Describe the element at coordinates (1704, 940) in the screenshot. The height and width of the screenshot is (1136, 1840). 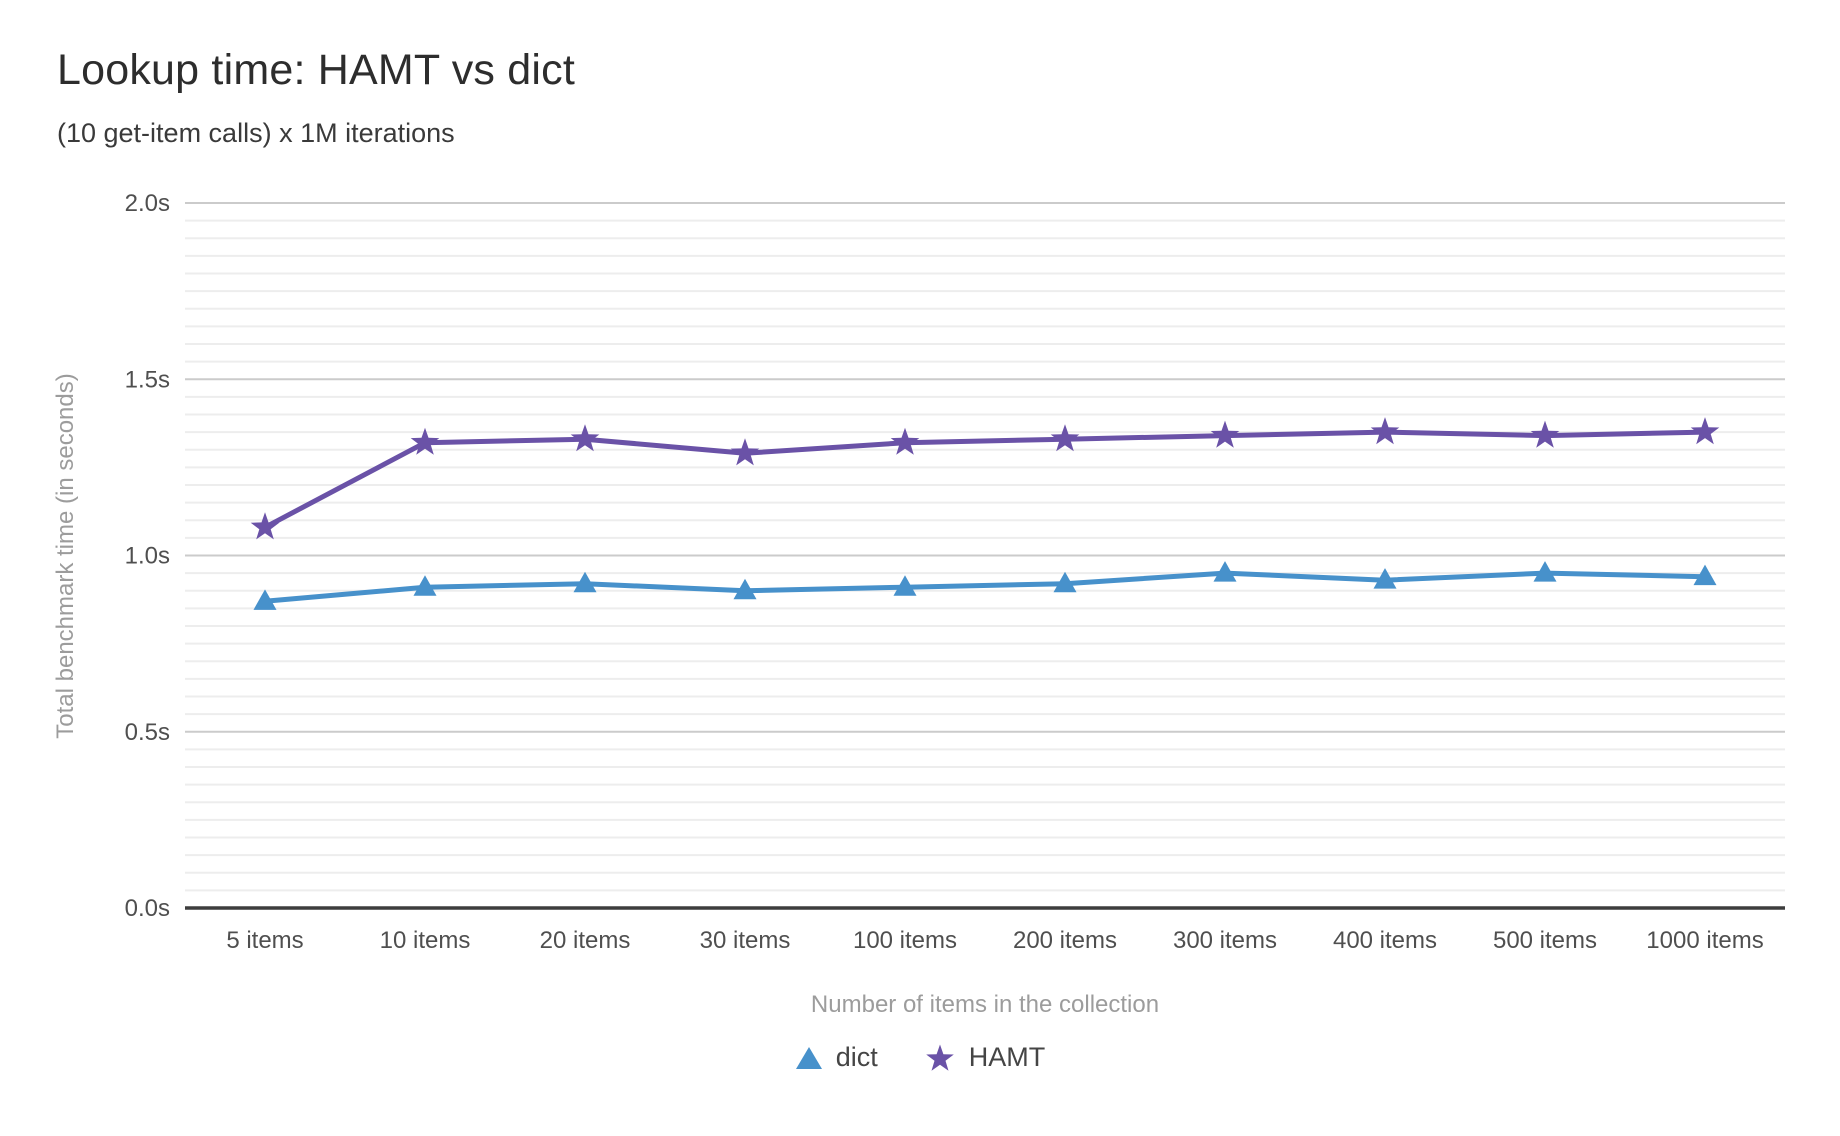
I see `x-tick-label: 1000 items` at that location.